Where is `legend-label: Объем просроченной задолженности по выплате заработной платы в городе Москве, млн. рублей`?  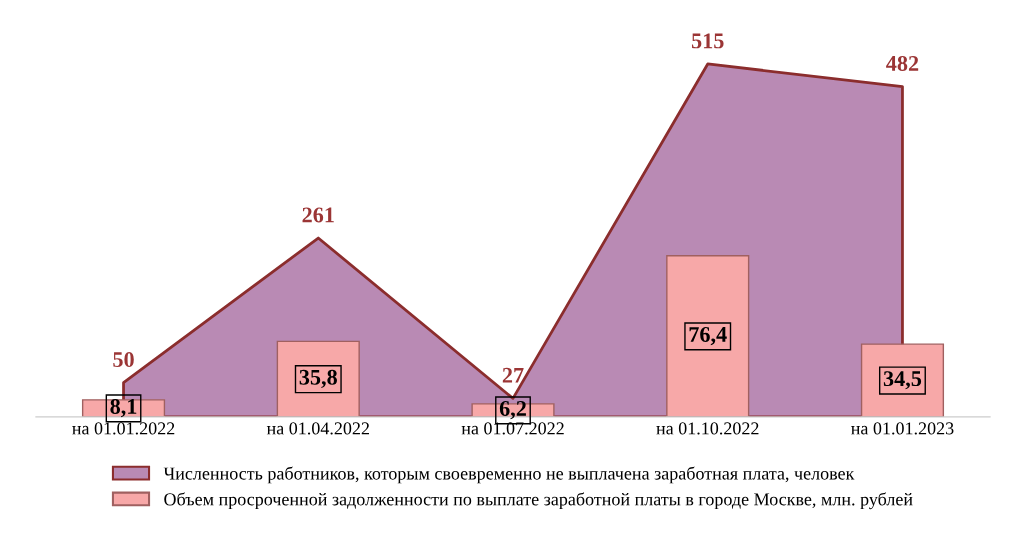 legend-label: Объем просроченной задолженности по выплате заработной платы в городе Москве, млн. рублей is located at coordinates (538, 501).